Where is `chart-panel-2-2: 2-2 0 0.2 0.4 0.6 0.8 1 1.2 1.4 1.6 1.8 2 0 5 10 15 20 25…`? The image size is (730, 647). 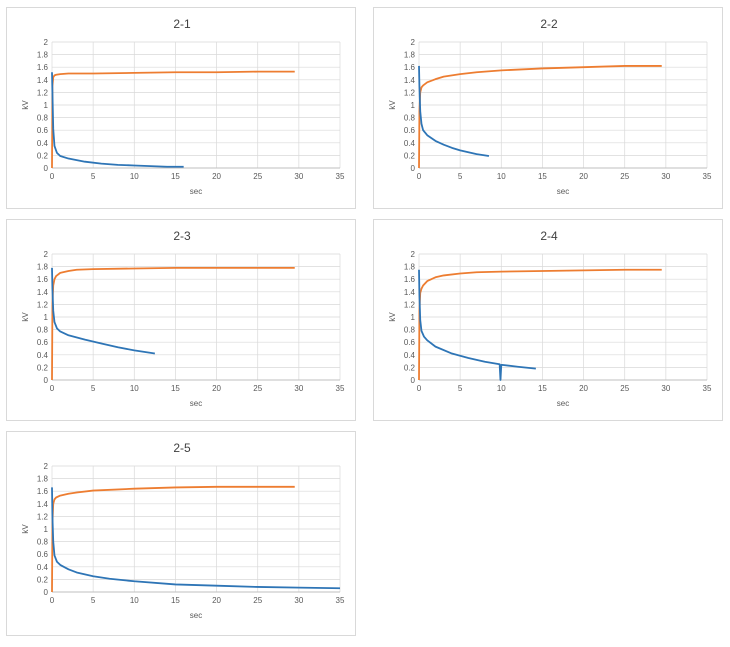
chart-panel-2-2: 2-2 0 0.2 0.4 0.6 0.8 1 1.2 1.4 1.6 1.8 2 0 5 10 15 20 25… is located at coordinates (548, 108).